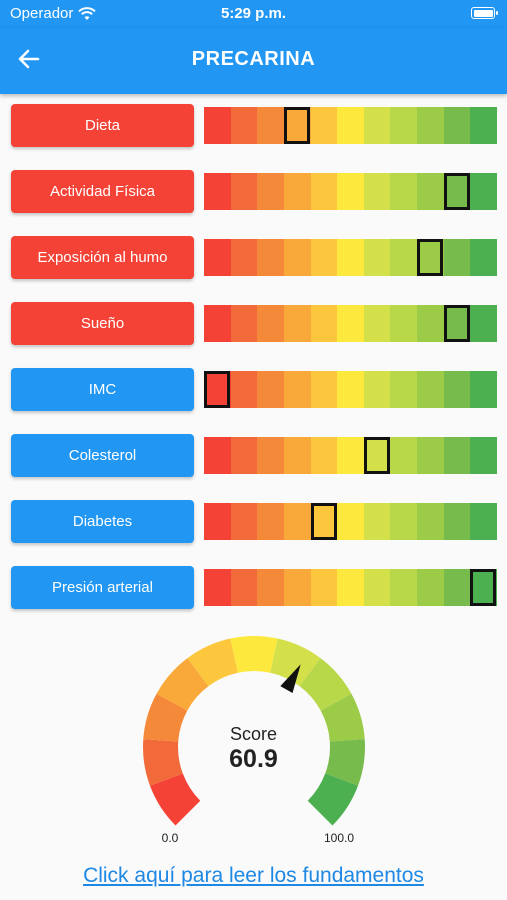 This screenshot has height=900, width=507. What do you see at coordinates (253, 734) in the screenshot?
I see `score-label: Score` at bounding box center [253, 734].